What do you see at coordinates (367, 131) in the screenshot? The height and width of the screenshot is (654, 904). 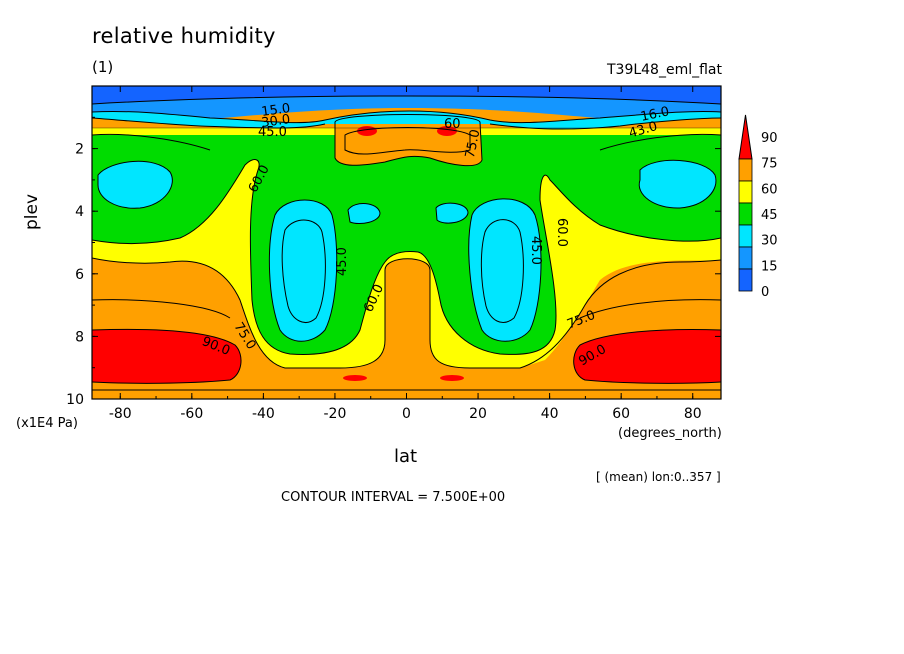 I see `fill-red-top-left` at bounding box center [367, 131].